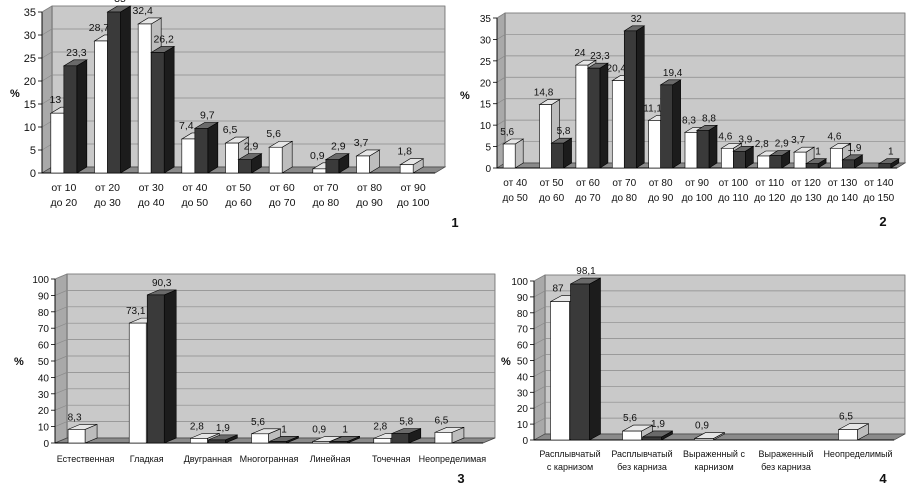  What do you see at coordinates (269, 459) in the screenshot?
I see `x-tick-label: Многогранная` at bounding box center [269, 459].